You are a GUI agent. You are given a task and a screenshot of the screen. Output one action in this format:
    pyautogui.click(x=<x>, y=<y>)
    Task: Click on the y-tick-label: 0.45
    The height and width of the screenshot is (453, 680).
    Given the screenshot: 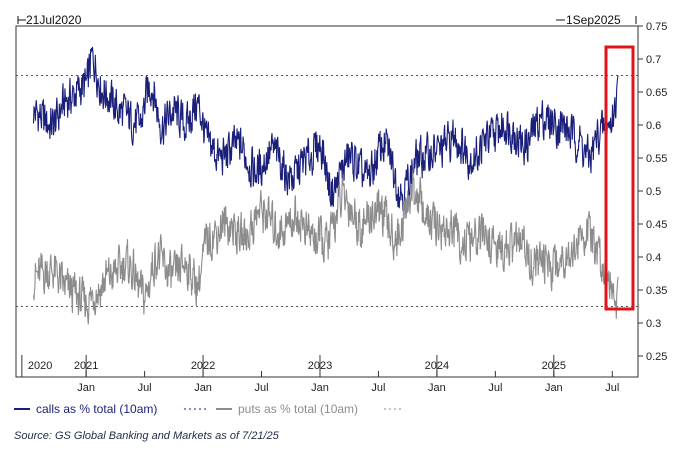 What is the action you would take?
    pyautogui.click(x=656, y=225)
    